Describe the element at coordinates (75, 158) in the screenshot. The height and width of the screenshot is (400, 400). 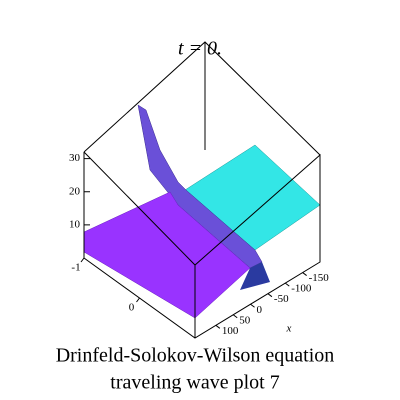
I see `z-tick-label: 30` at that location.